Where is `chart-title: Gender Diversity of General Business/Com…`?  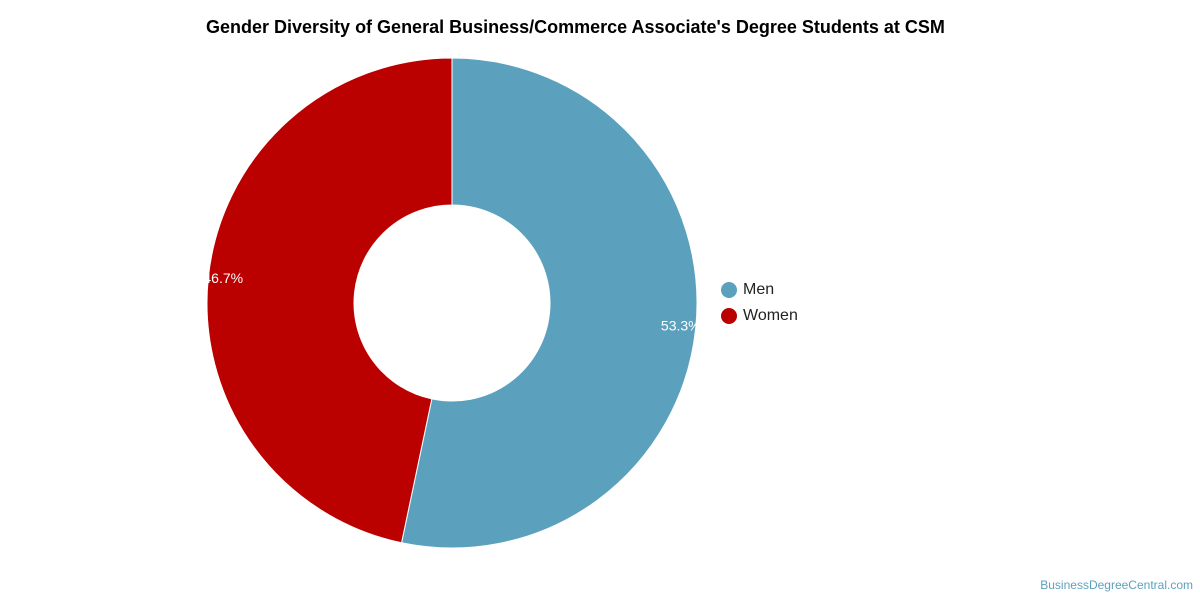
chart-title: Gender Diversity of General Business/Com… is located at coordinates (575, 27).